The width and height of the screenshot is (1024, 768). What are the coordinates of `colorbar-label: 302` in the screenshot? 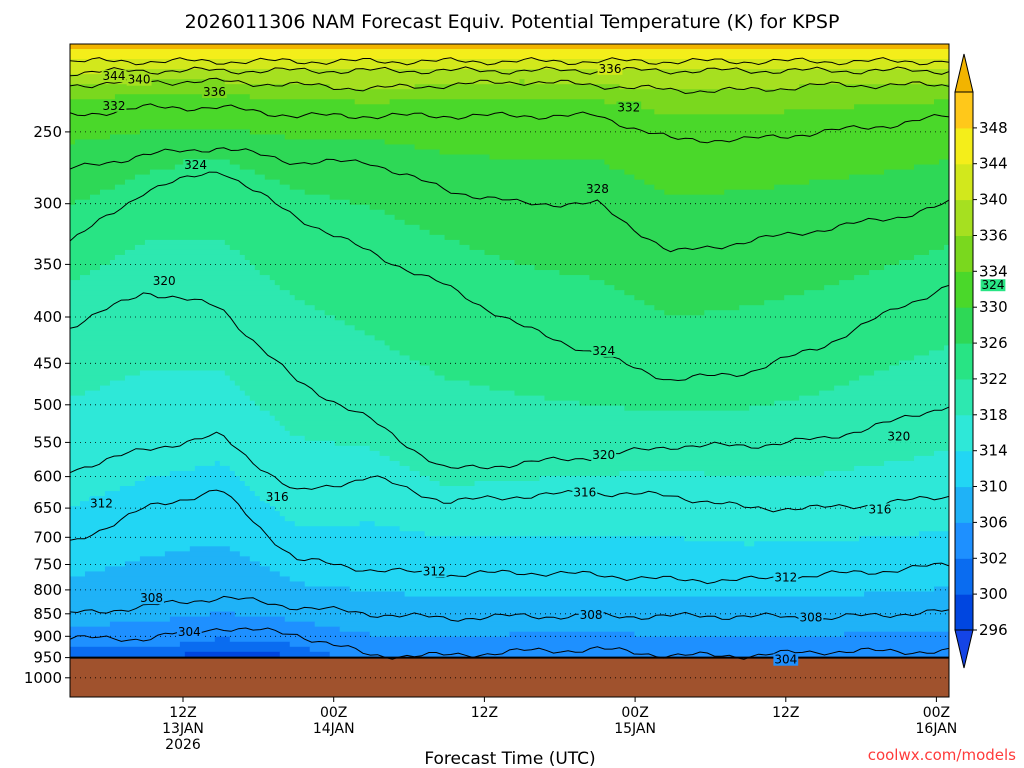 It's located at (993, 558).